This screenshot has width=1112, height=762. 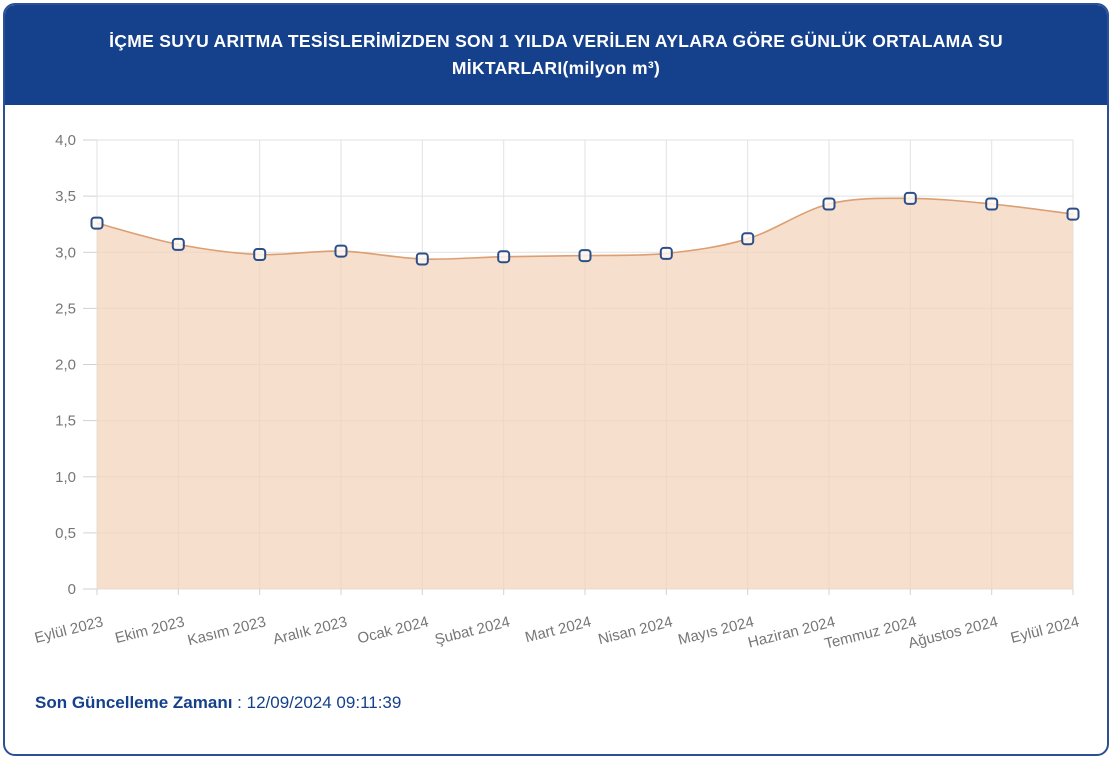 What do you see at coordinates (65, 421) in the screenshot?
I see `y-axis-tick-label: 1,5` at bounding box center [65, 421].